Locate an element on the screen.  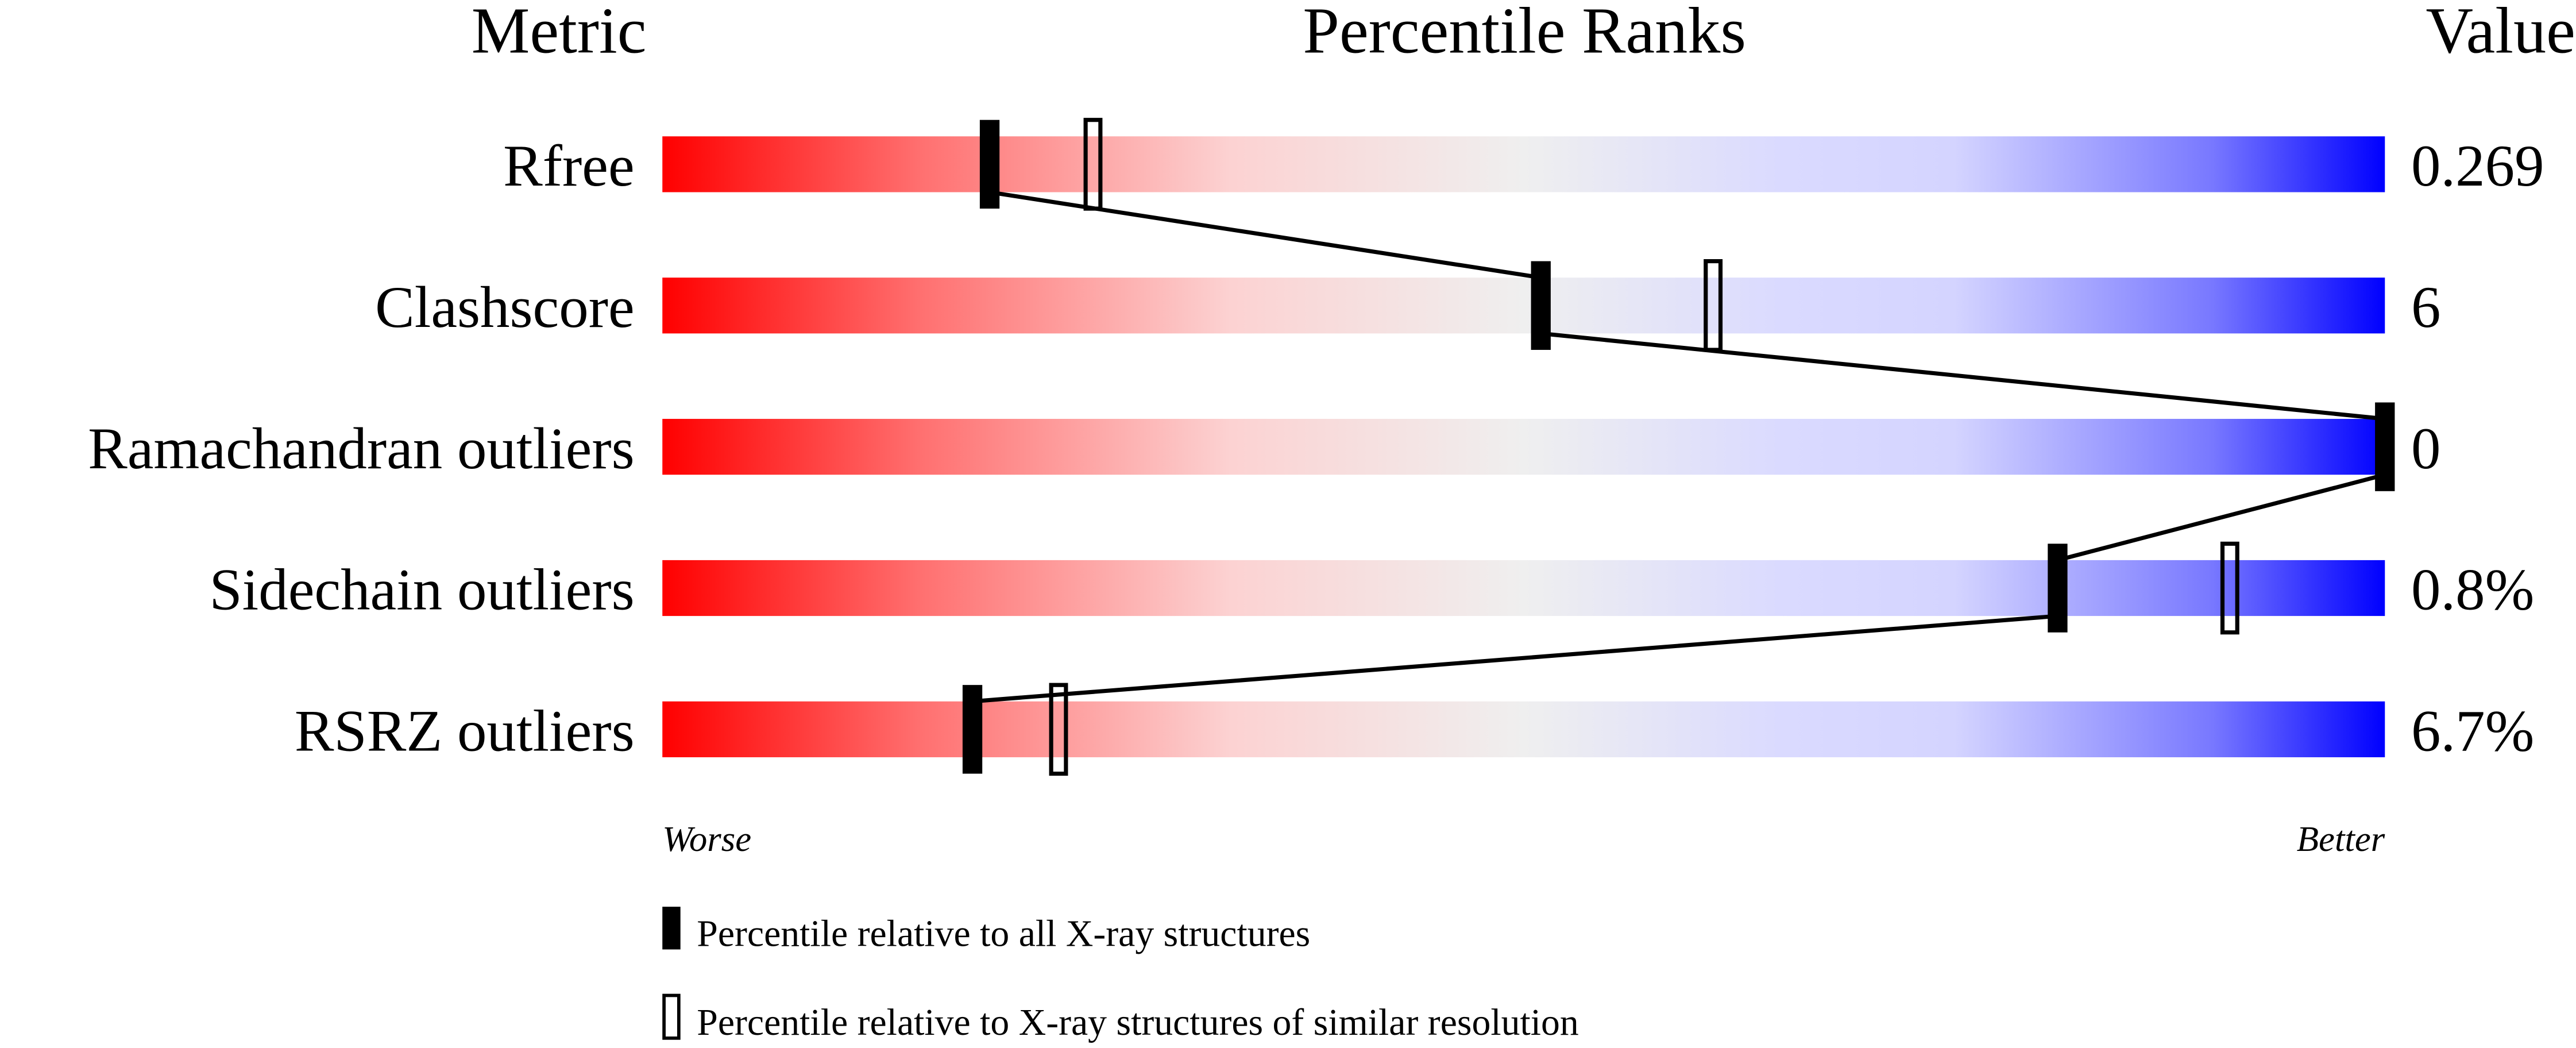
legend-all-swatch is located at coordinates (671, 928).